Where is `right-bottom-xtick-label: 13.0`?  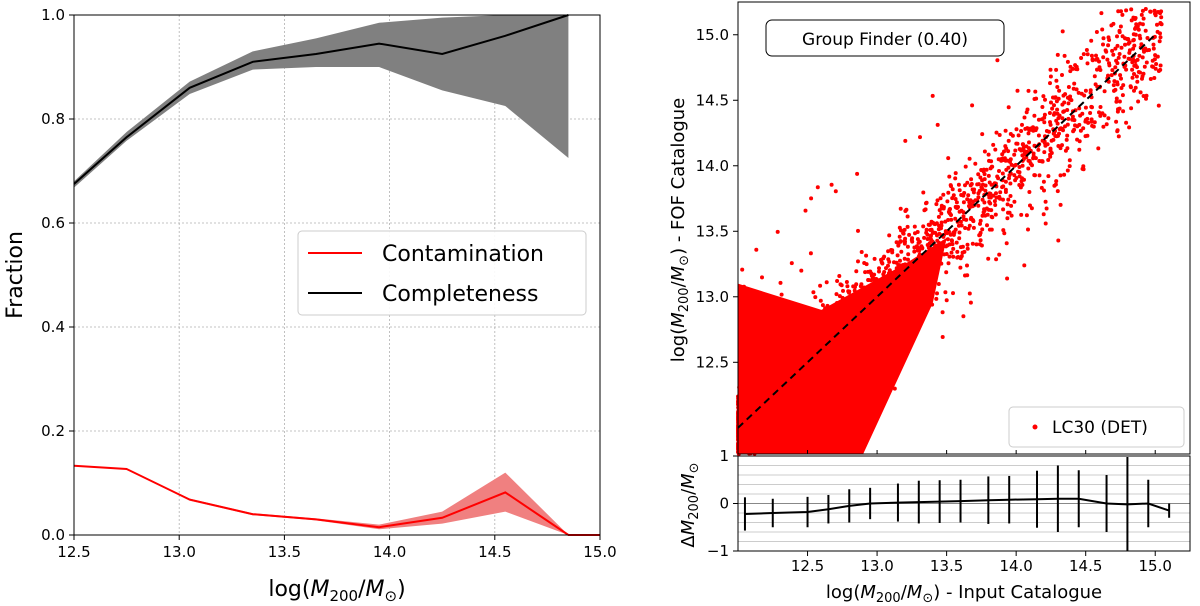 right-bottom-xtick-label: 13.0 is located at coordinates (876, 566).